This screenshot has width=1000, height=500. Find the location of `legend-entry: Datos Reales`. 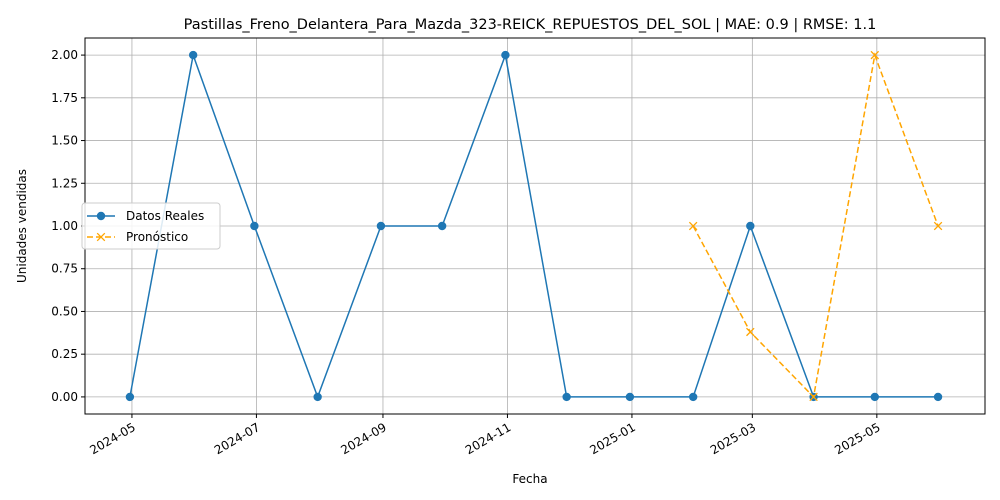

legend-entry: Datos Reales is located at coordinates (145, 216).